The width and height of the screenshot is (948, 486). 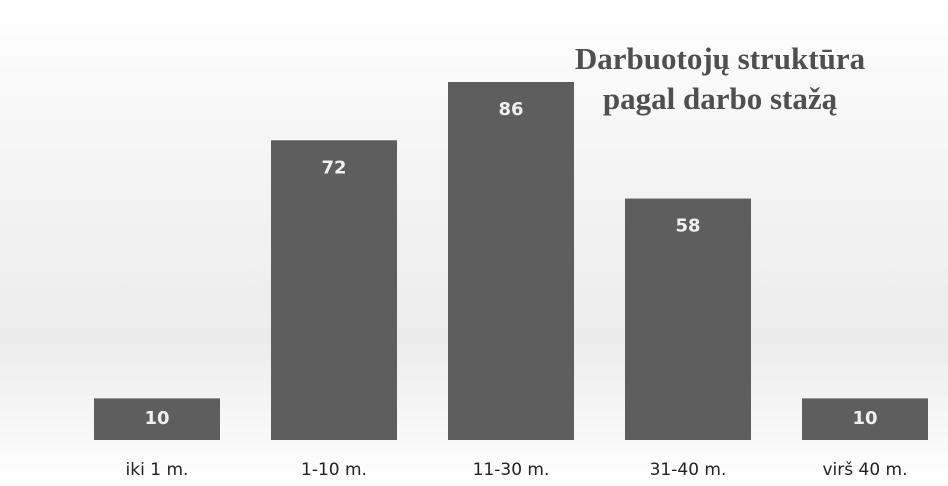 What do you see at coordinates (333, 167) in the screenshot?
I see `value-label: 72` at bounding box center [333, 167].